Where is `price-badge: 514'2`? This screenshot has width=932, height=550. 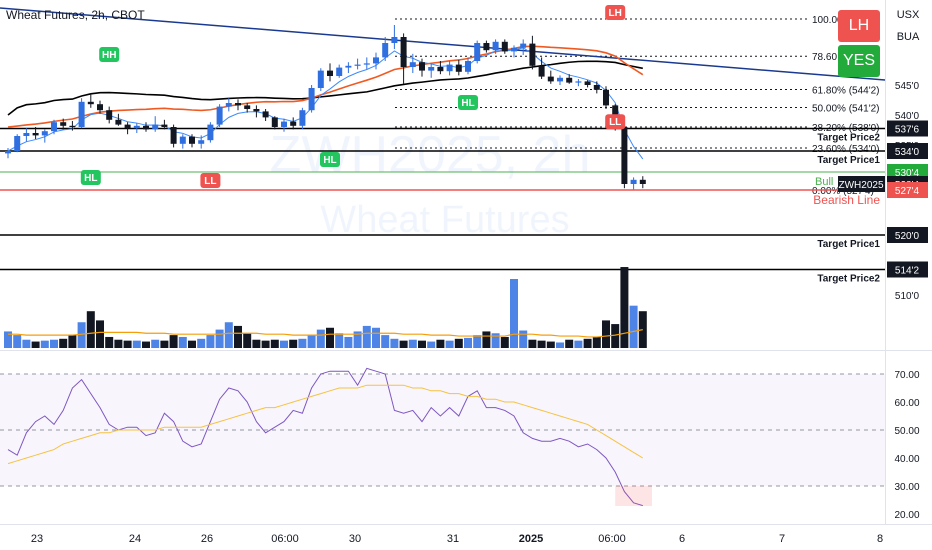
price-badge: 514'2 is located at coordinates (907, 269).